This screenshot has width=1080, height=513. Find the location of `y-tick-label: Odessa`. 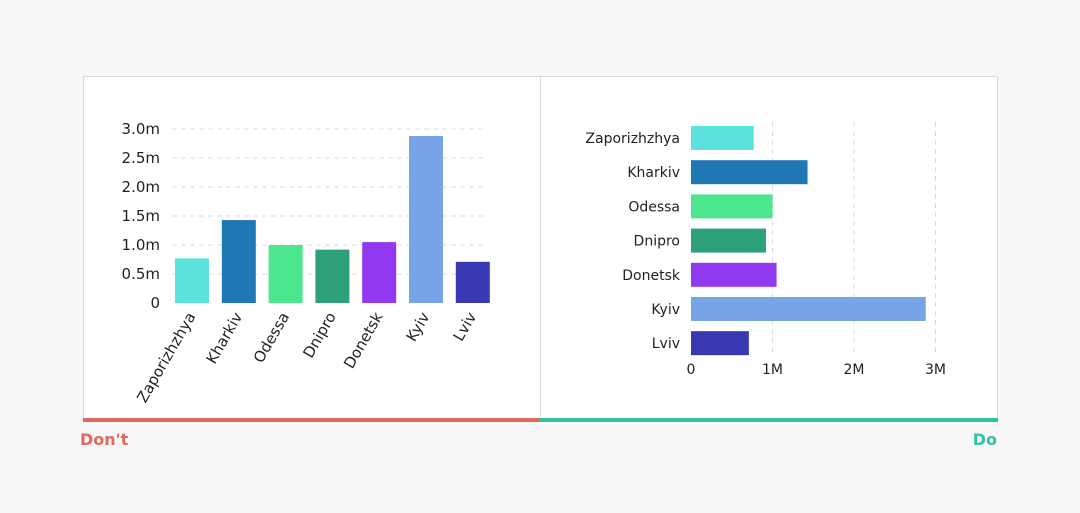

y-tick-label: Odessa is located at coordinates (654, 207).